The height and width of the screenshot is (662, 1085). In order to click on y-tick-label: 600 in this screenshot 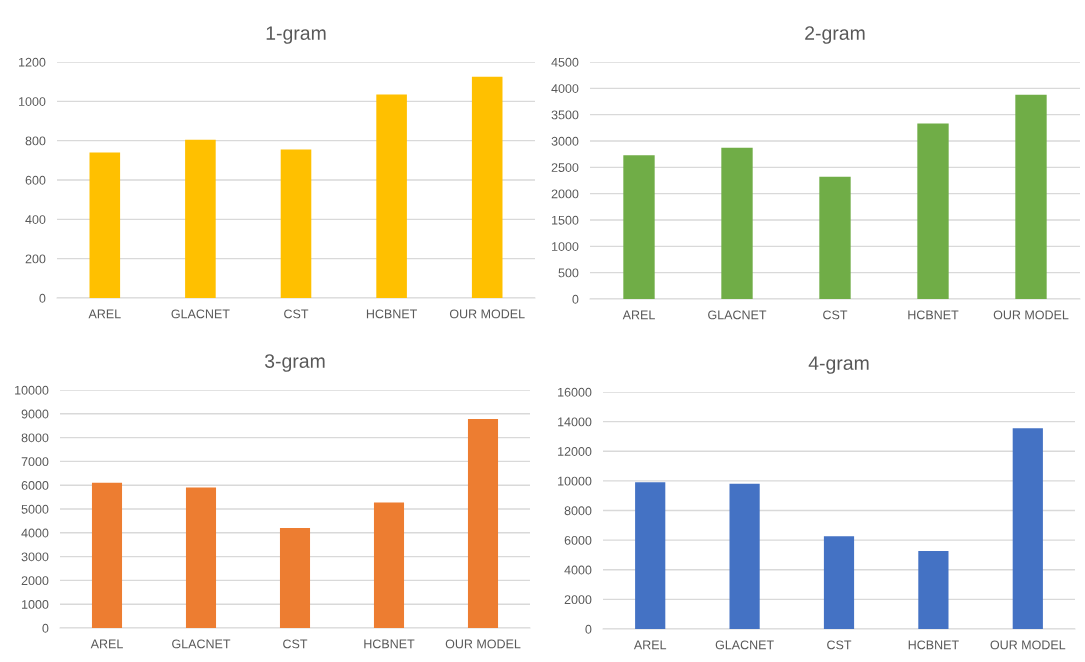, I will do `click(35, 180)`.